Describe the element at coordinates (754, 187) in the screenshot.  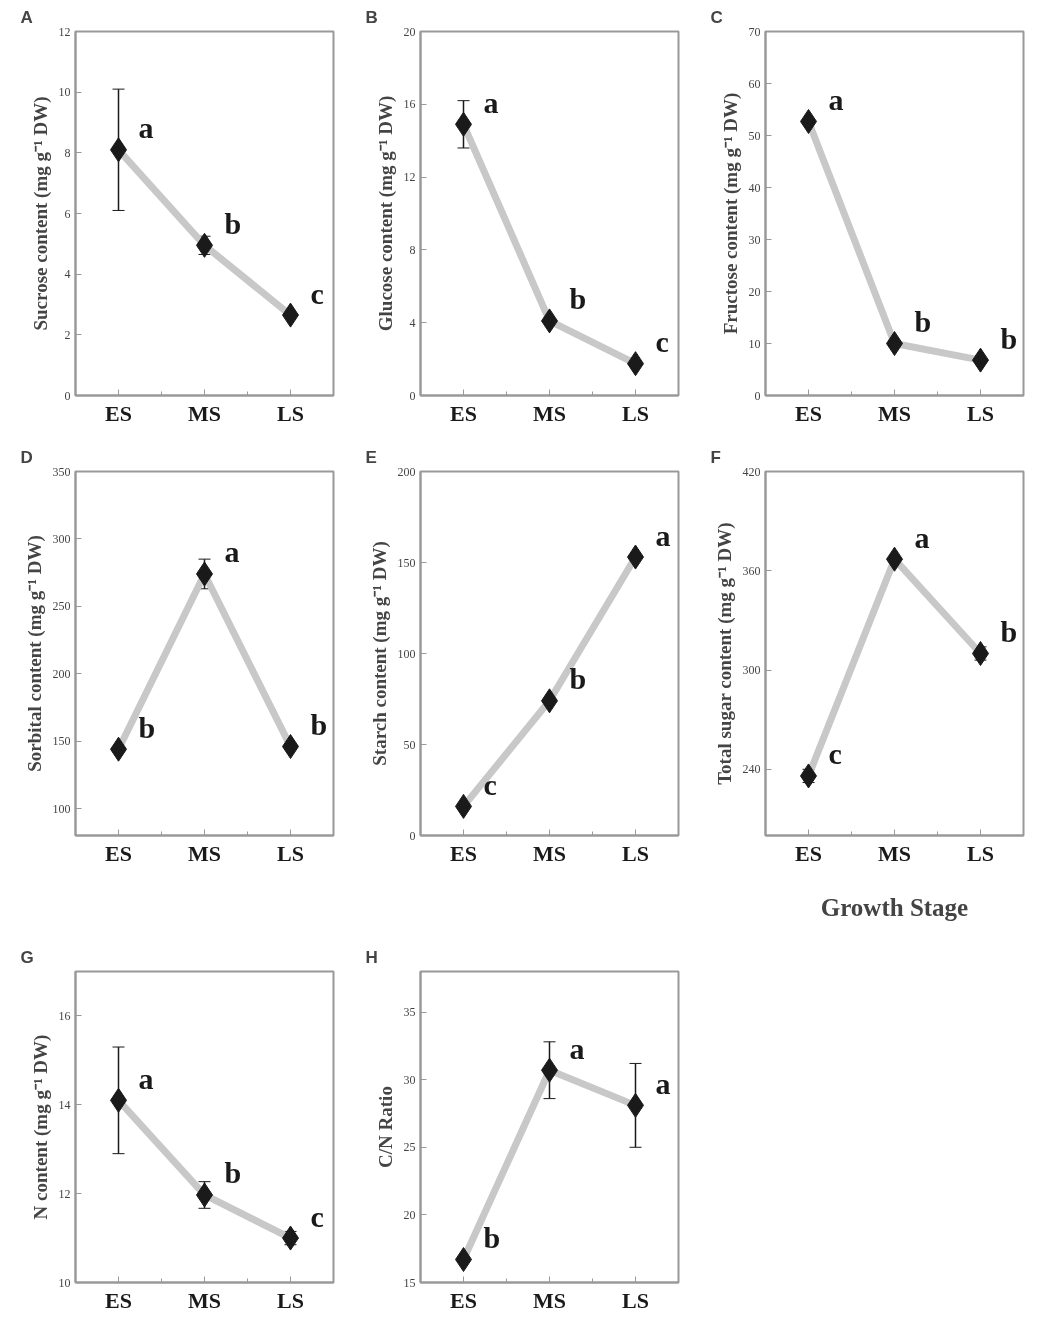
I see `y-tick-label: 40` at that location.